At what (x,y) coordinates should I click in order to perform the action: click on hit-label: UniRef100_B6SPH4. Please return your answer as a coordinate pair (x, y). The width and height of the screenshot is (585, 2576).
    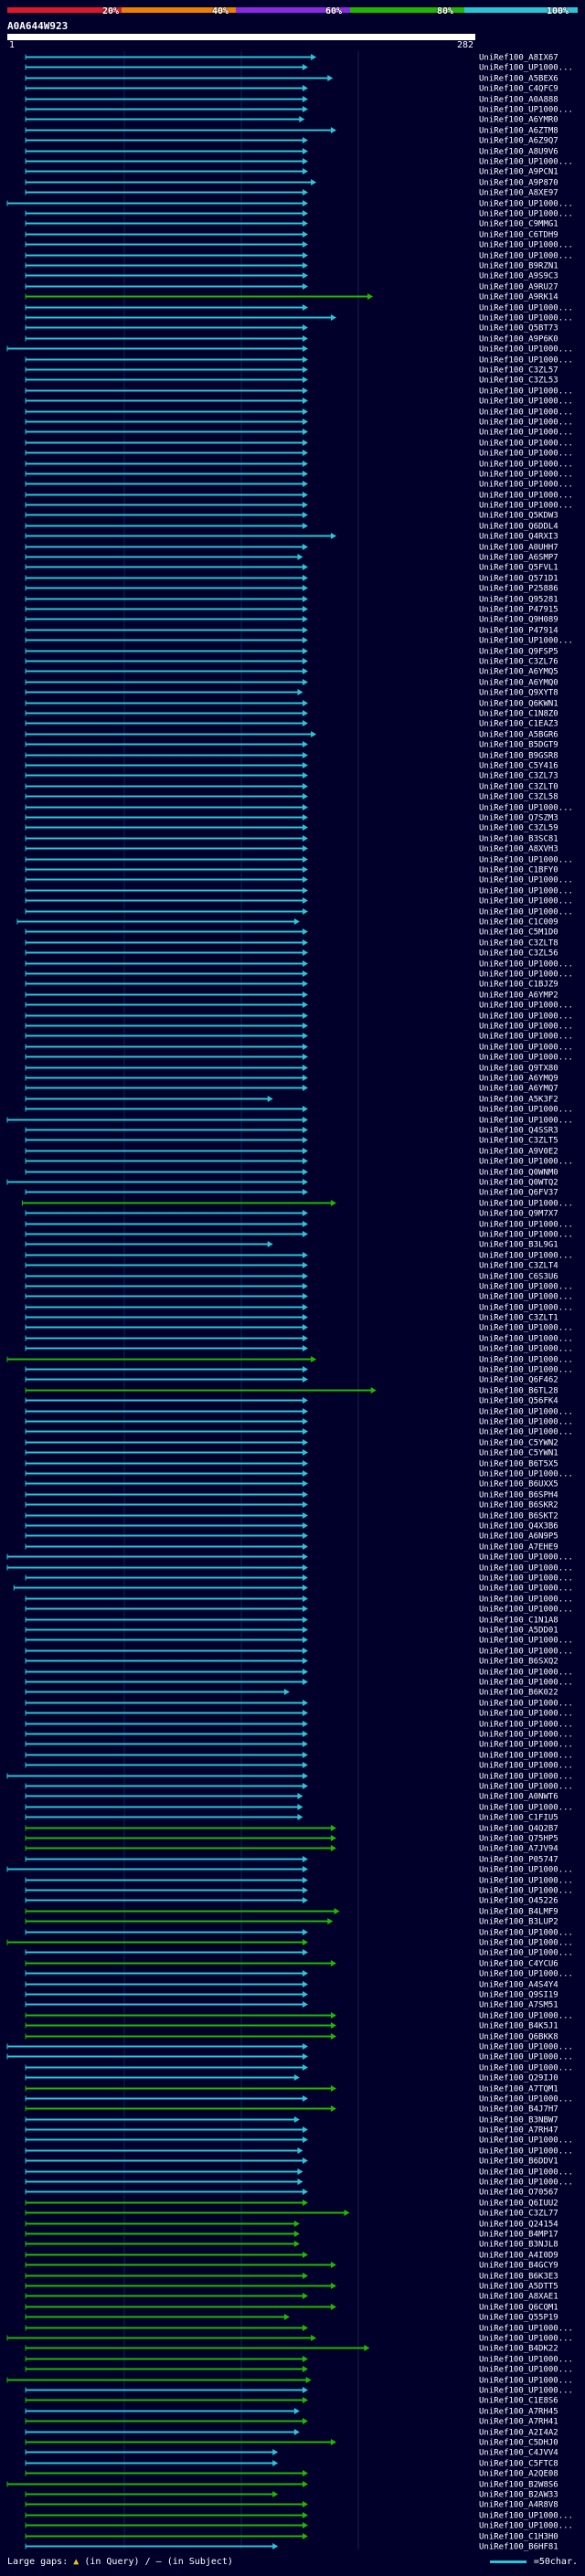
    Looking at the image, I should click on (518, 1495).